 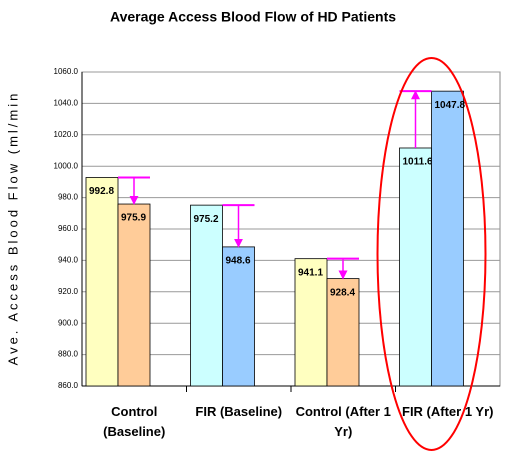 What do you see at coordinates (68, 385) in the screenshot?
I see `y-tick-label: 860.0` at bounding box center [68, 385].